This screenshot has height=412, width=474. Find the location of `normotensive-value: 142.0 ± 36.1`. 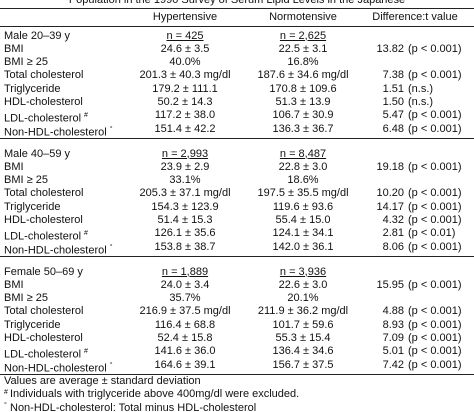

normotensive-value: 142.0 ± 36.1 is located at coordinates (303, 246).